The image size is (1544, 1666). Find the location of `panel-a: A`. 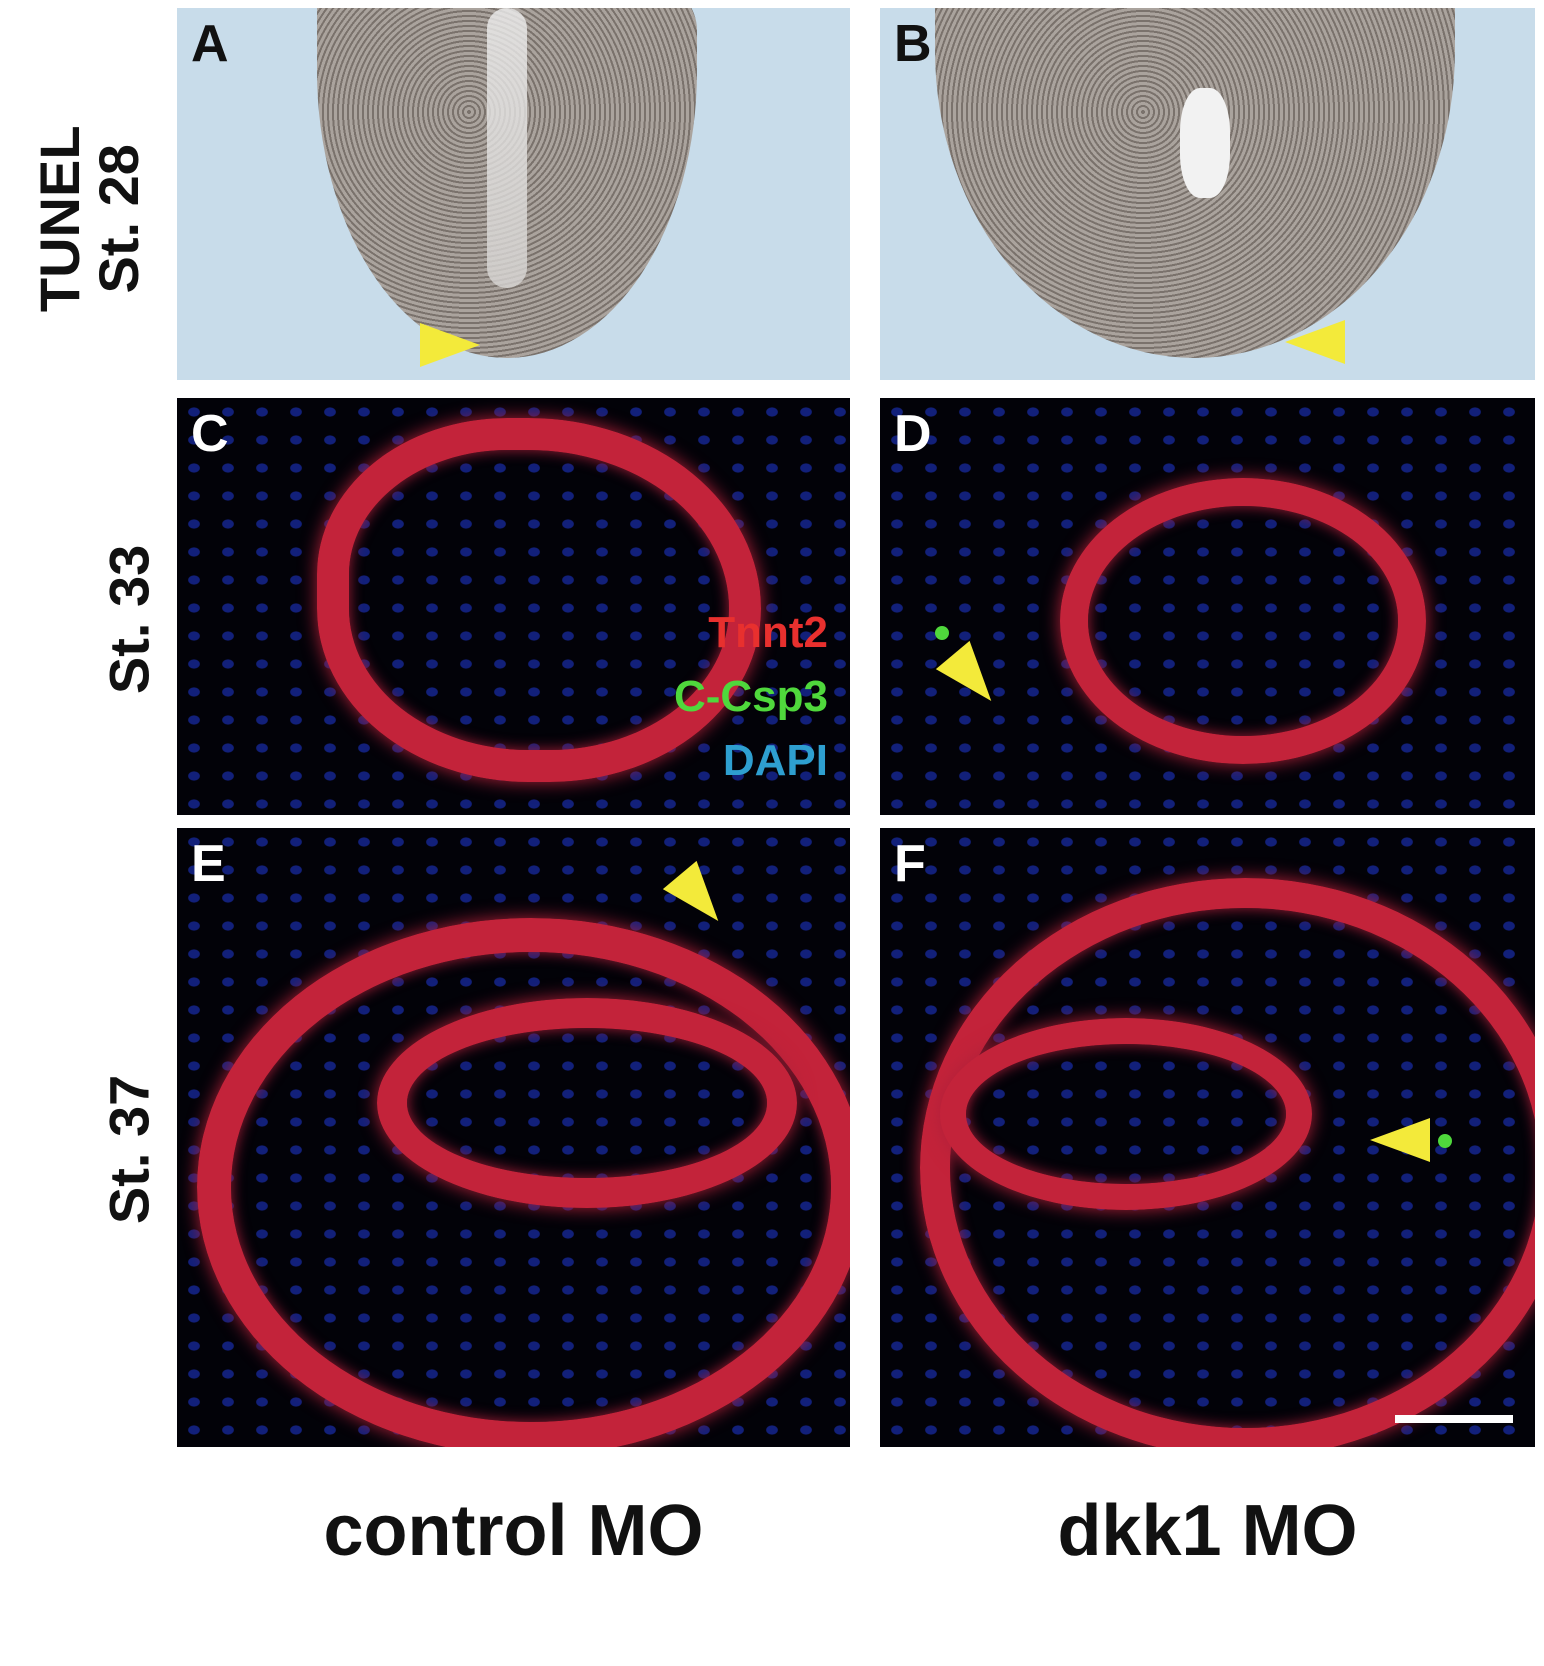

panel-a: A is located at coordinates (513, 194).